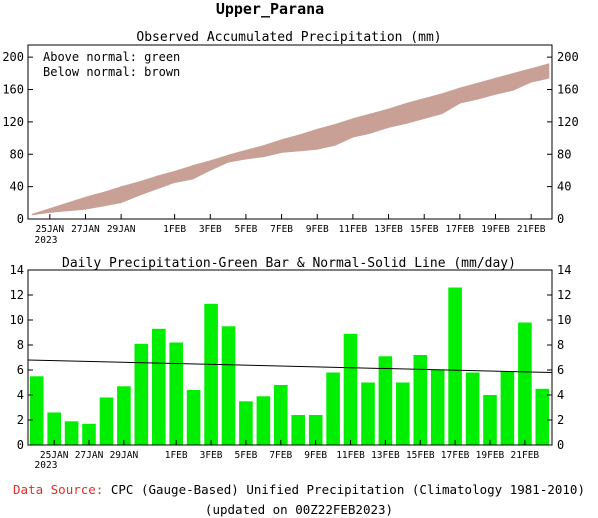 This screenshot has height=518, width=598. What do you see at coordinates (564, 270) in the screenshot?
I see `daily-ytick-label-right: 14` at bounding box center [564, 270].